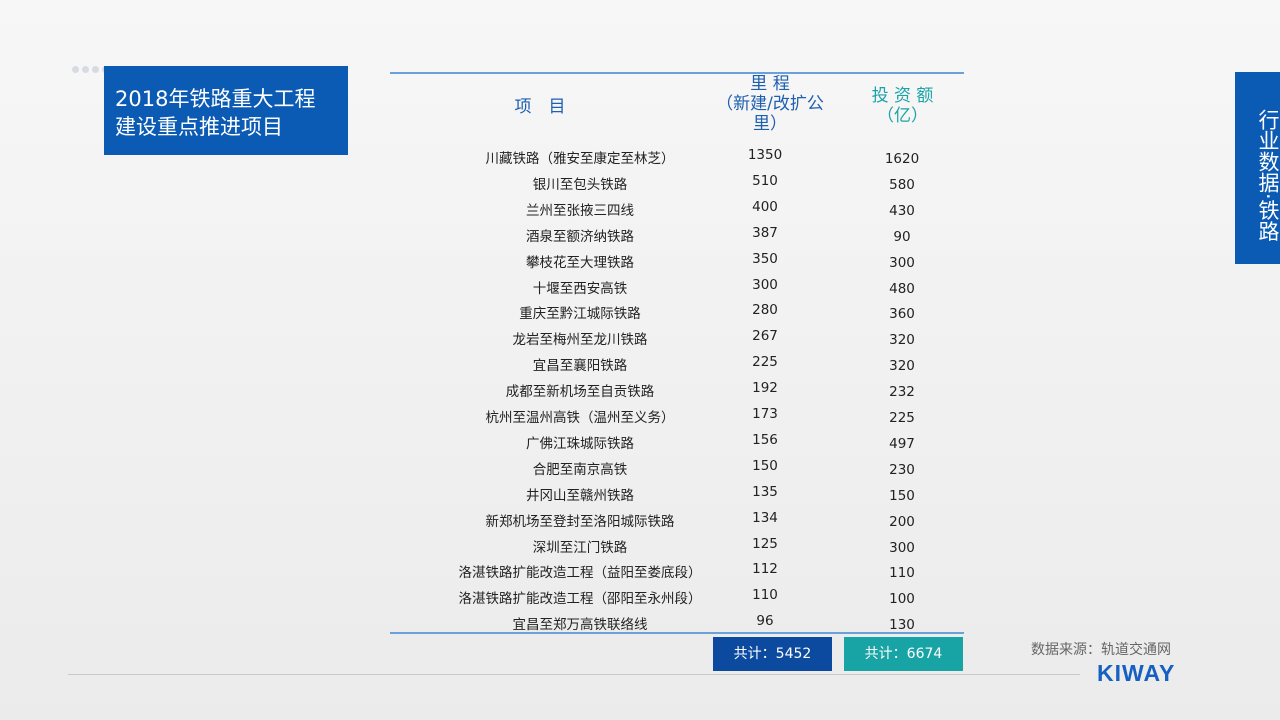  I want to click on investment-value: 130, so click(902, 625).